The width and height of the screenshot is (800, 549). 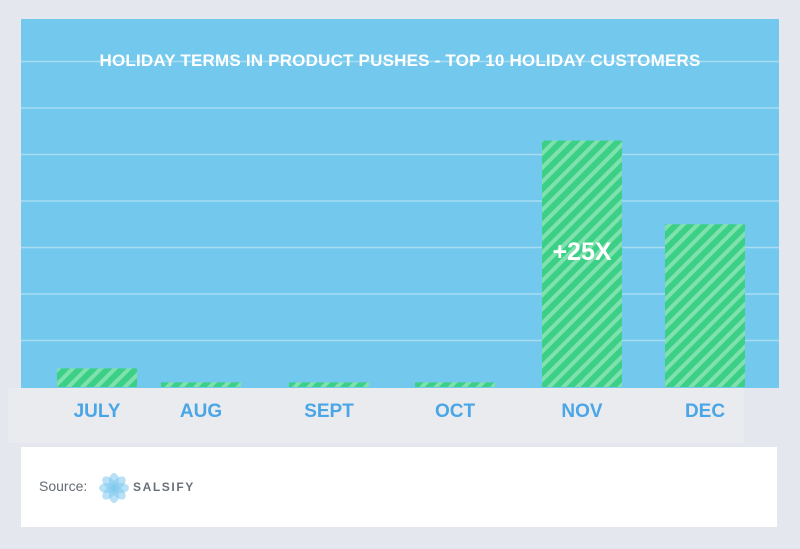 What do you see at coordinates (164, 487) in the screenshot?
I see `salsify-logo-text: SALSIFY` at bounding box center [164, 487].